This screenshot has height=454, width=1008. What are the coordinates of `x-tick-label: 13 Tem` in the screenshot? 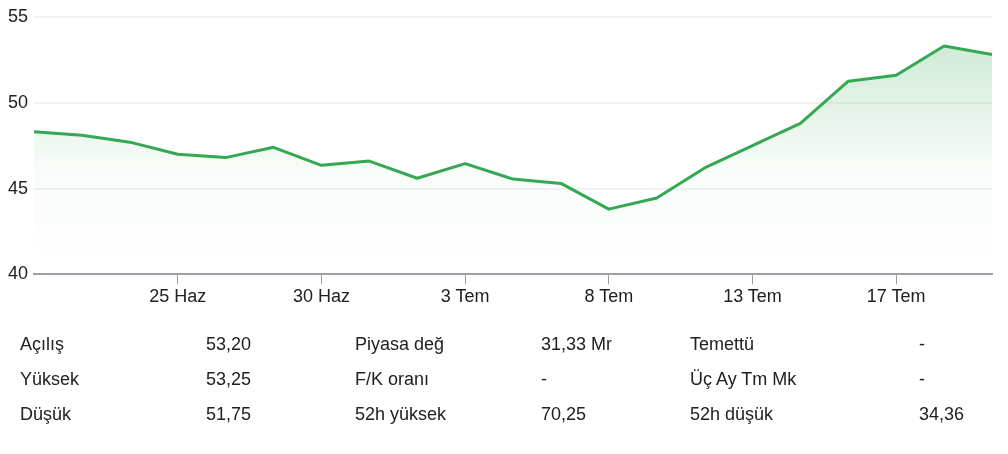 It's located at (752, 296).